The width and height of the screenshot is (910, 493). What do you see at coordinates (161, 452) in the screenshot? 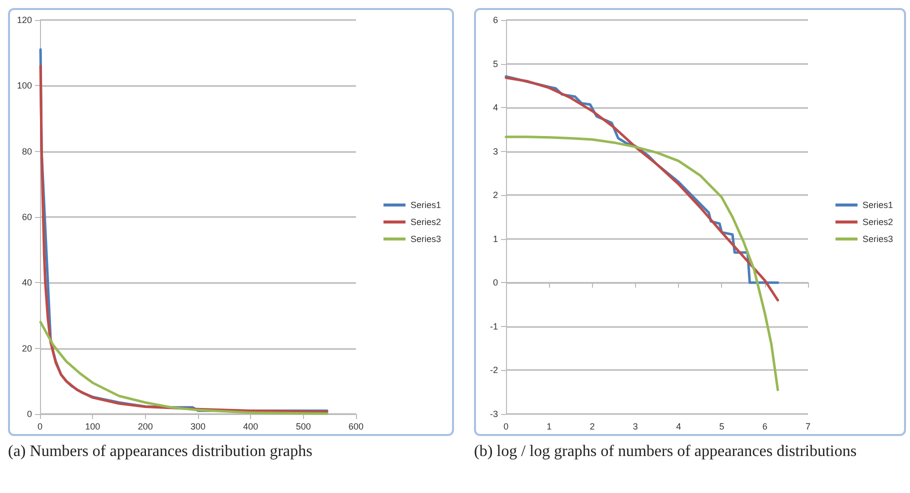
I see `text: (a) Numbers of appearances distribution graphs` at bounding box center [161, 452].